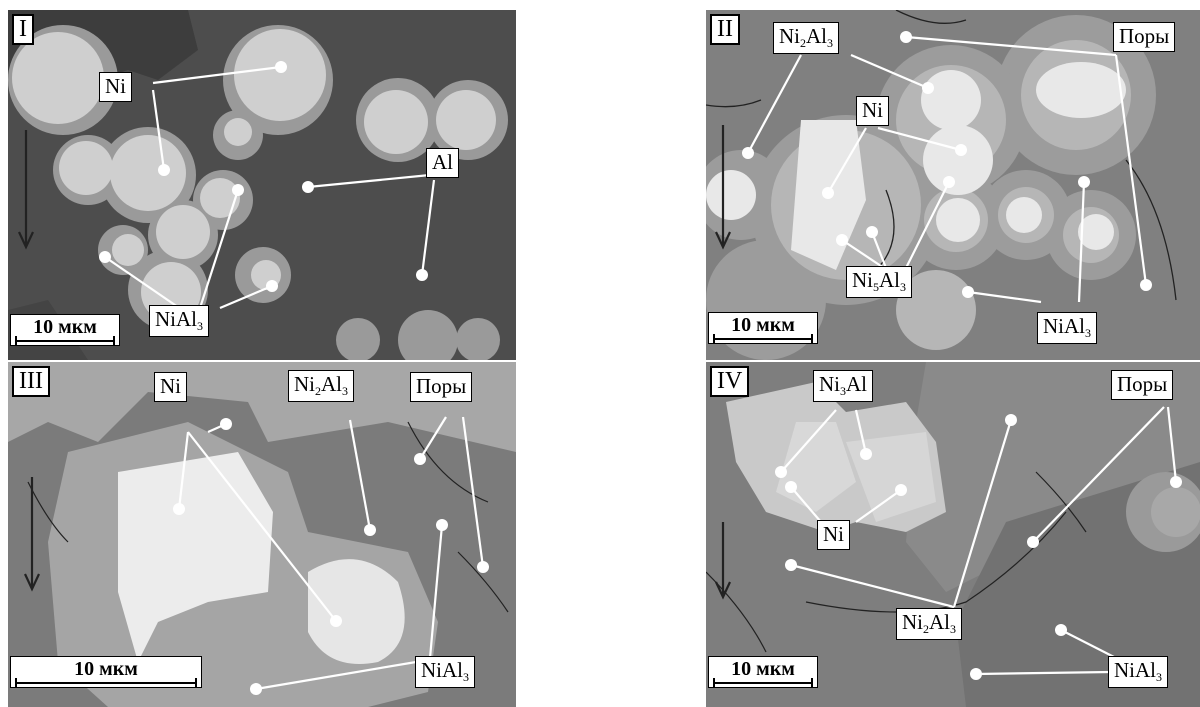 The width and height of the screenshot is (1200, 707). Describe the element at coordinates (106, 669) in the screenshot. I see `scale-bar-label-3: 10 мкм` at that location.